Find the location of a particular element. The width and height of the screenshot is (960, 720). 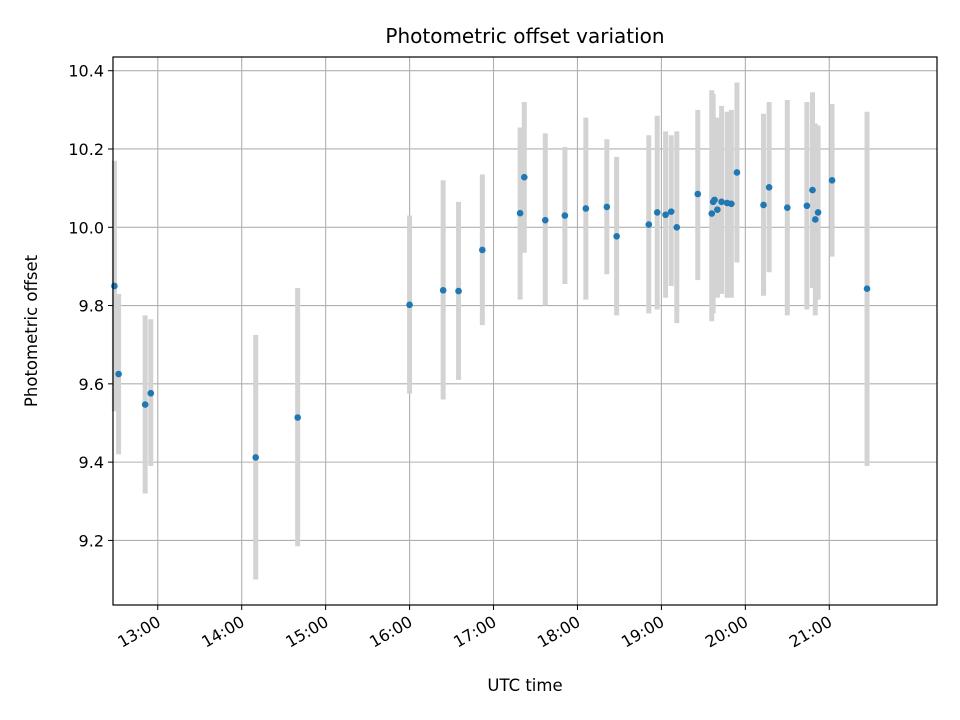

y-tick-label: 10.2 is located at coordinates (86, 149).